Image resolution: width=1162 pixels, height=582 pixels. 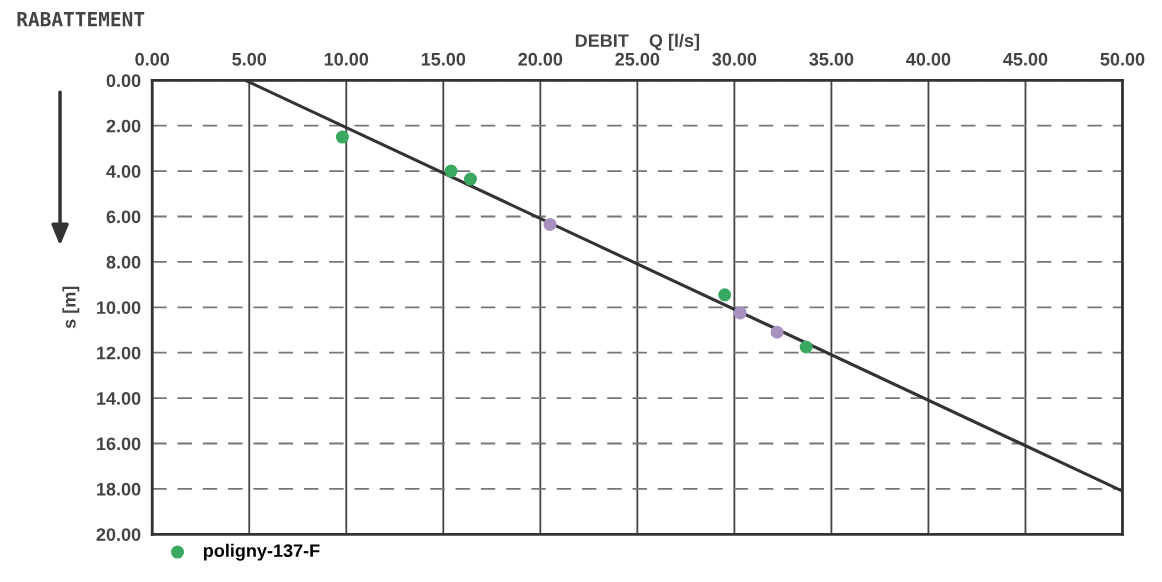 What do you see at coordinates (1025, 59) in the screenshot?
I see `x-tick-label: 45.00` at bounding box center [1025, 59].